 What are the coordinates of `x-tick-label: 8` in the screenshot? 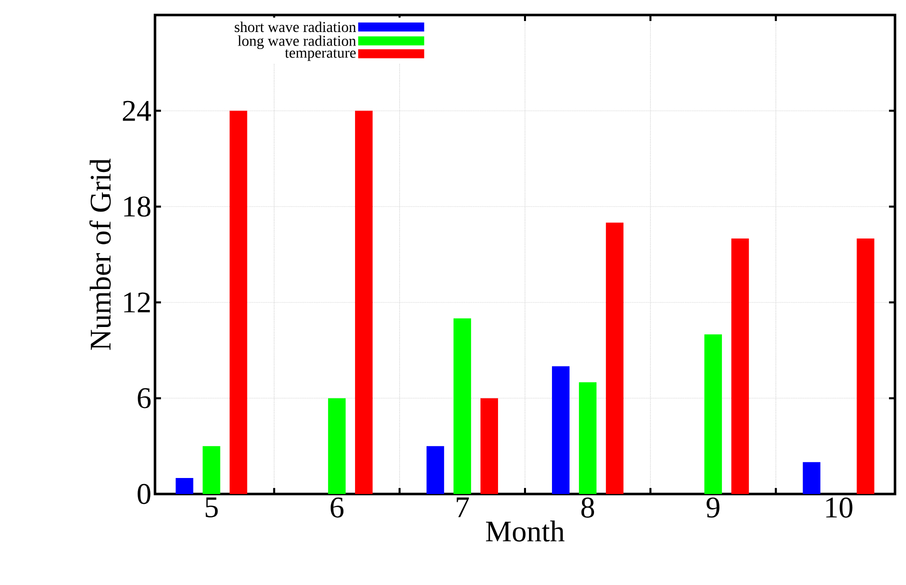 It's located at (587, 508).